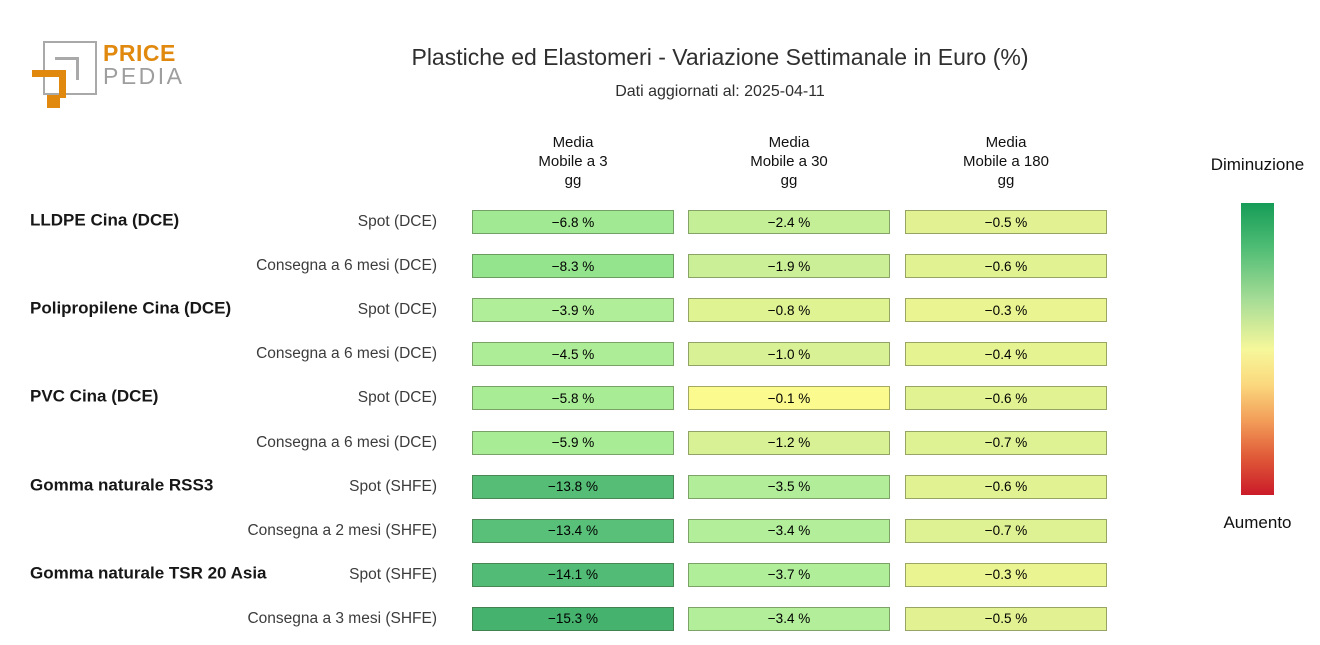 Image resolution: width=1320 pixels, height=645 pixels. What do you see at coordinates (131, 308) in the screenshot?
I see `row-group-label: Polipropilene Cina (DCE)` at bounding box center [131, 308].